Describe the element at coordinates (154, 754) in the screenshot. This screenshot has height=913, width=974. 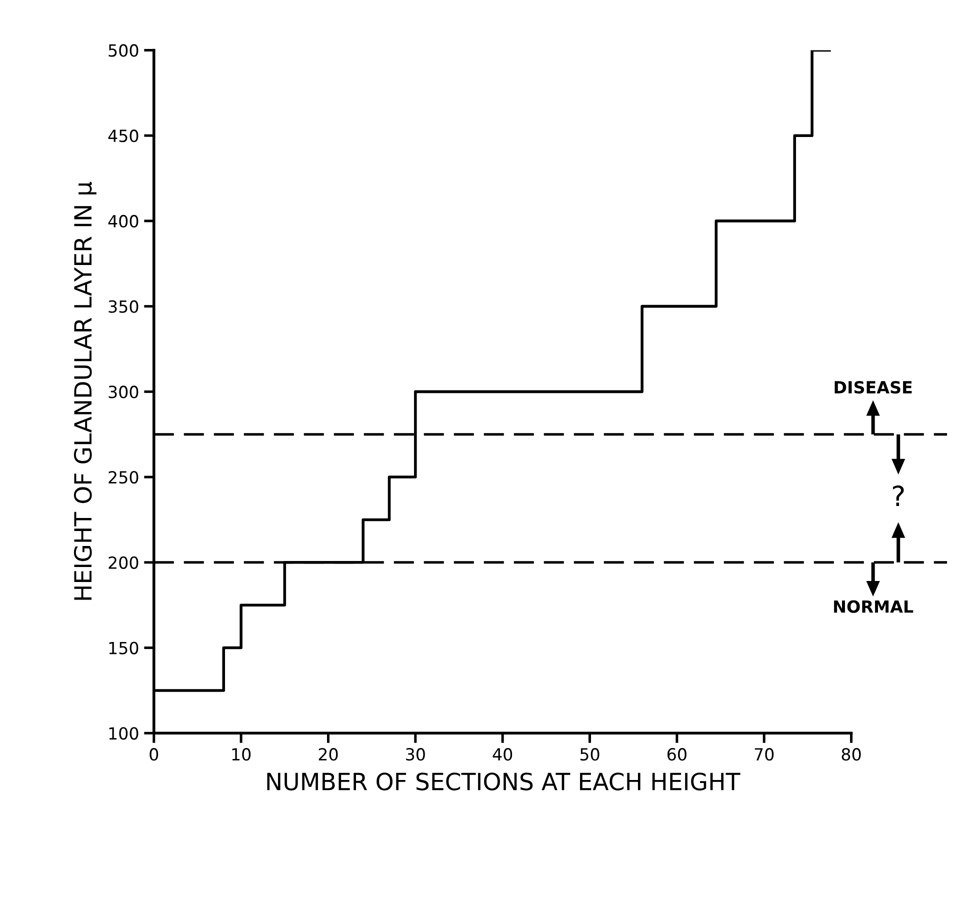
I see `x-tick-label: 0` at that location.